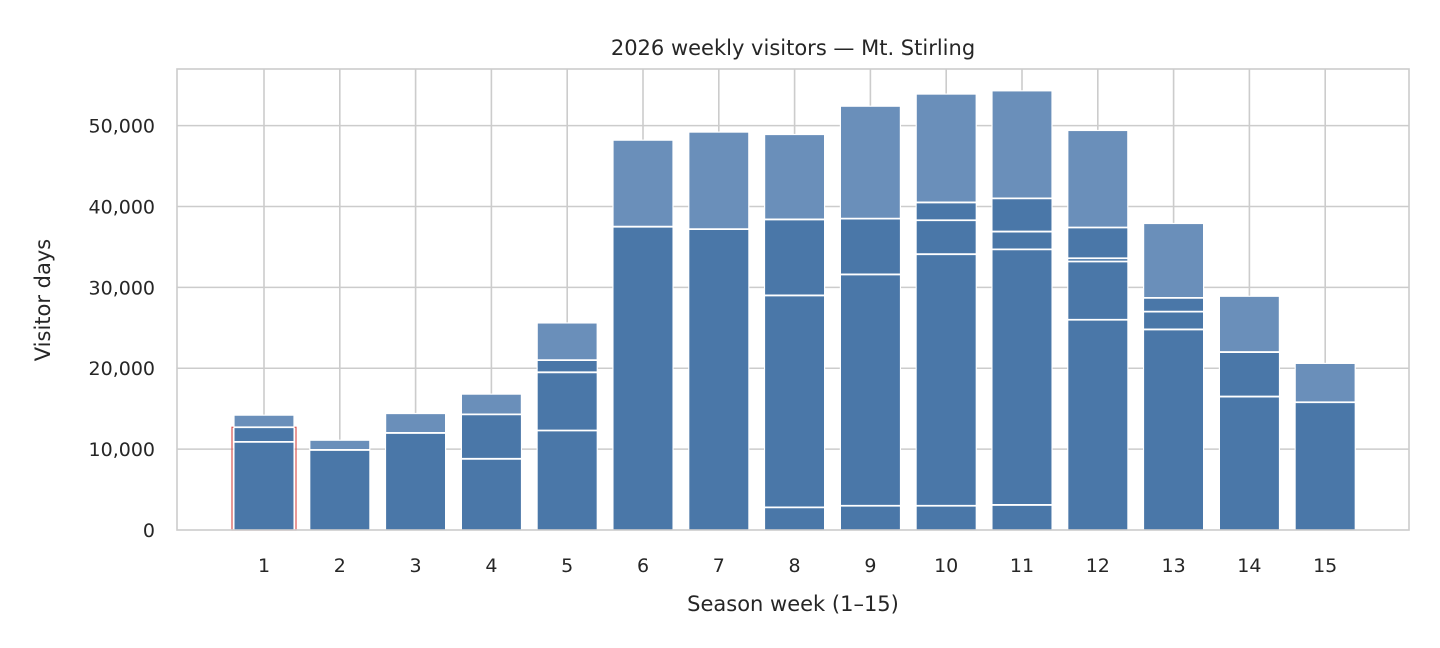  What do you see at coordinates (1174, 566) in the screenshot?
I see `x-tick-label: 13` at bounding box center [1174, 566].